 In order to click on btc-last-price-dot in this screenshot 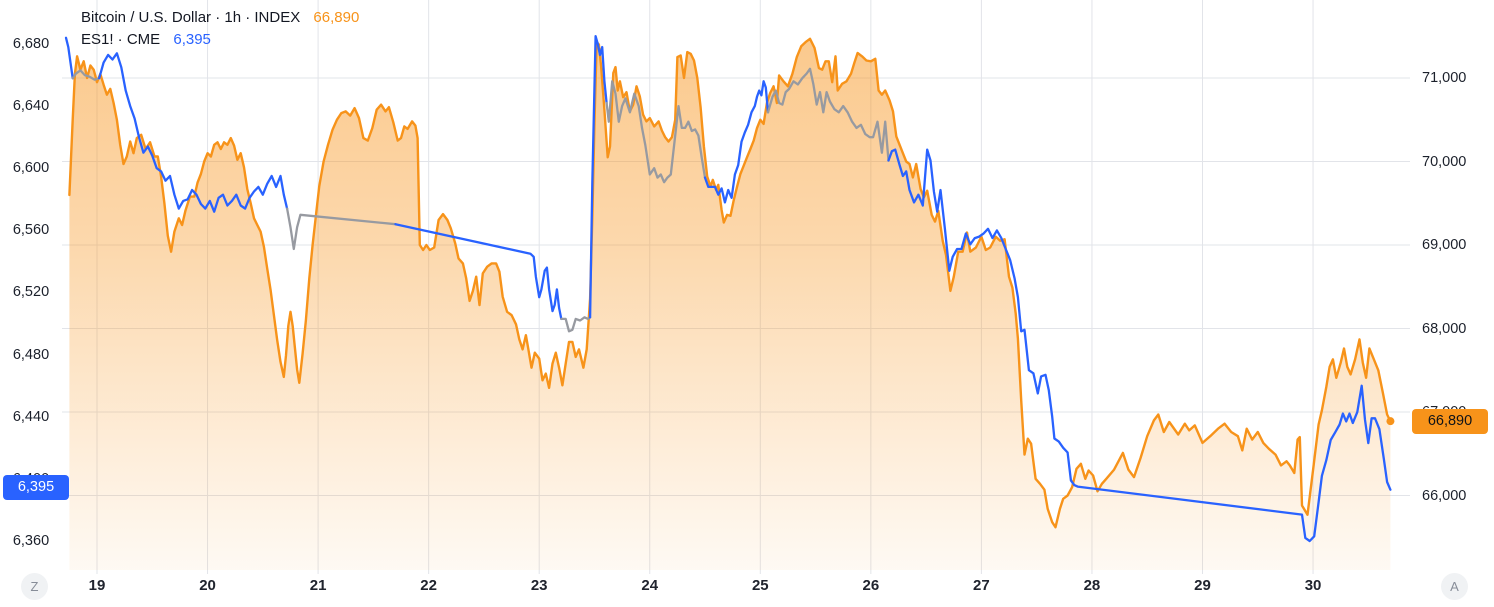, I will do `click(1390, 421)`.